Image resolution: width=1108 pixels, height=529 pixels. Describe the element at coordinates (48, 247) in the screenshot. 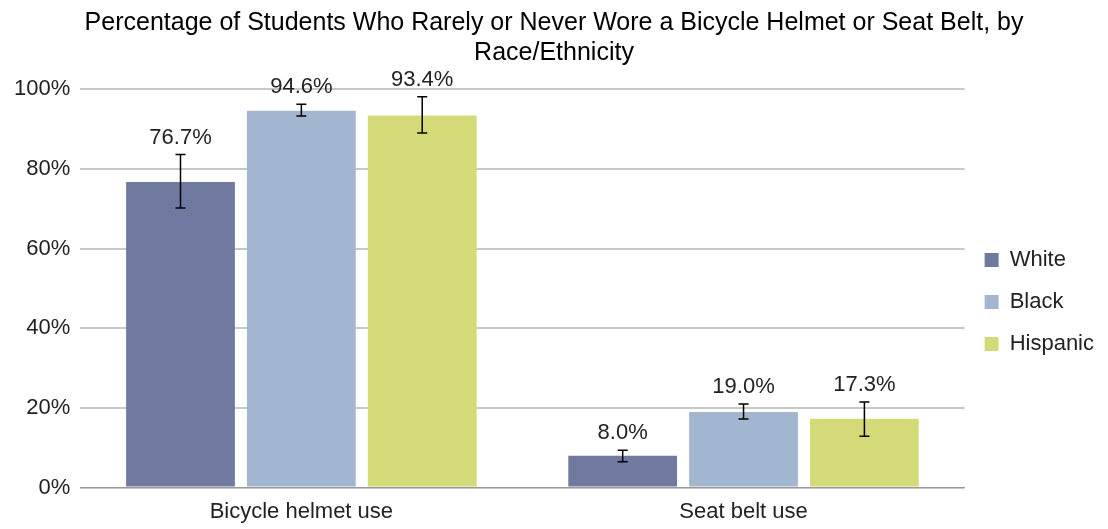

I see `y-tick-label: 60%` at that location.